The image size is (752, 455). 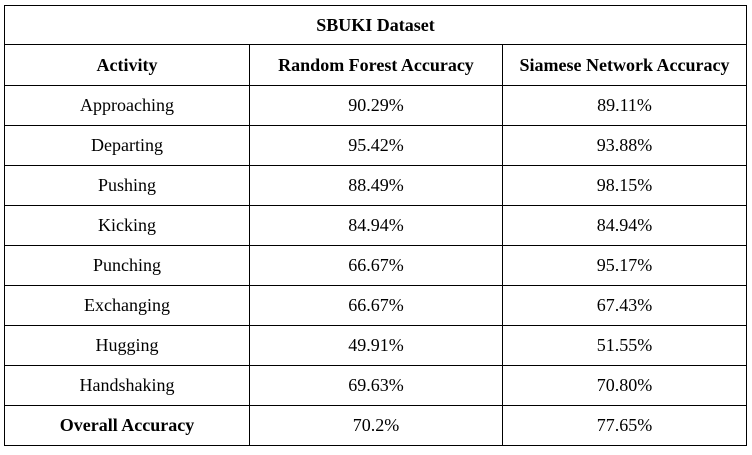 What do you see at coordinates (624, 65) in the screenshot?
I see `header-siamese-network-accuracy: Siamese Network Accuracy` at bounding box center [624, 65].